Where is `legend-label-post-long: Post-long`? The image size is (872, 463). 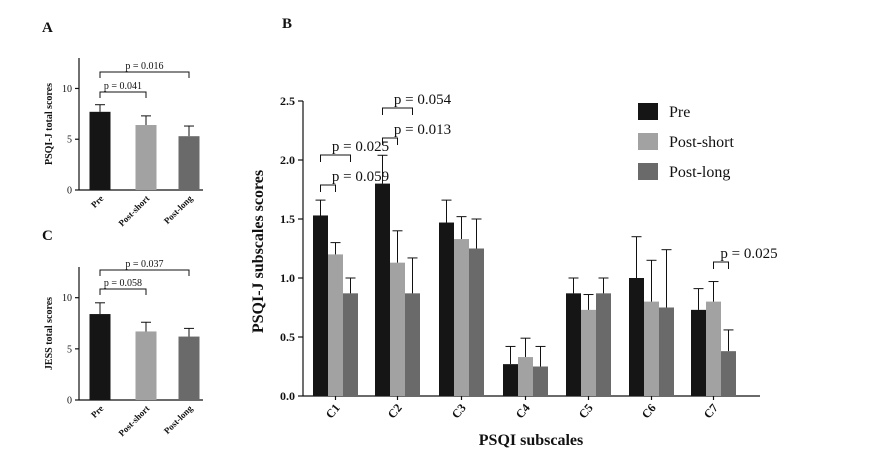 legend-label-post-long: Post-long is located at coordinates (699, 172).